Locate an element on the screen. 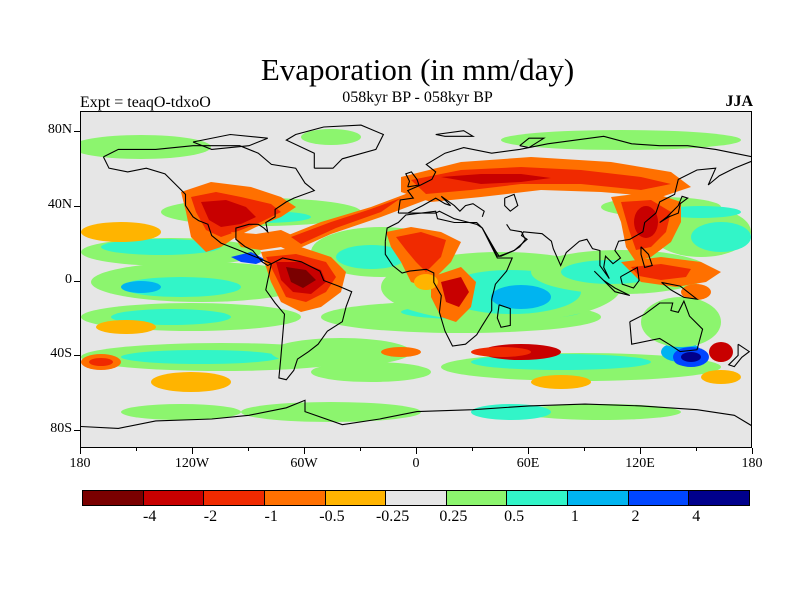 The height and width of the screenshot is (600, 800). colorbar is located at coordinates (416, 498).